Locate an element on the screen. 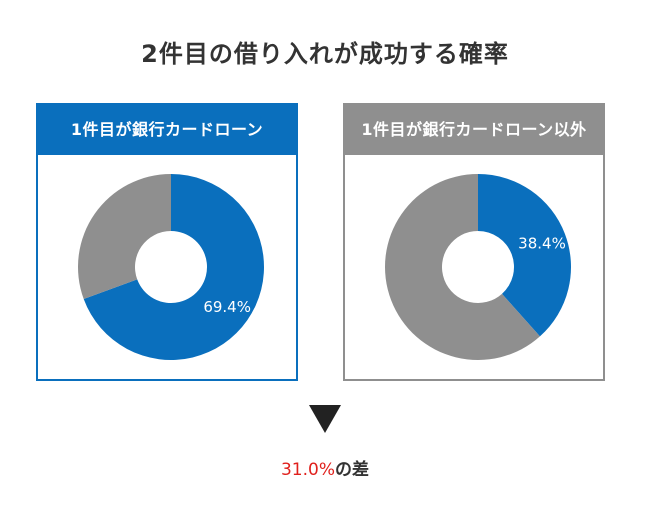  chart-title-non-bank-card-loan: 1件目が銀行カードローン以外 is located at coordinates (474, 130).